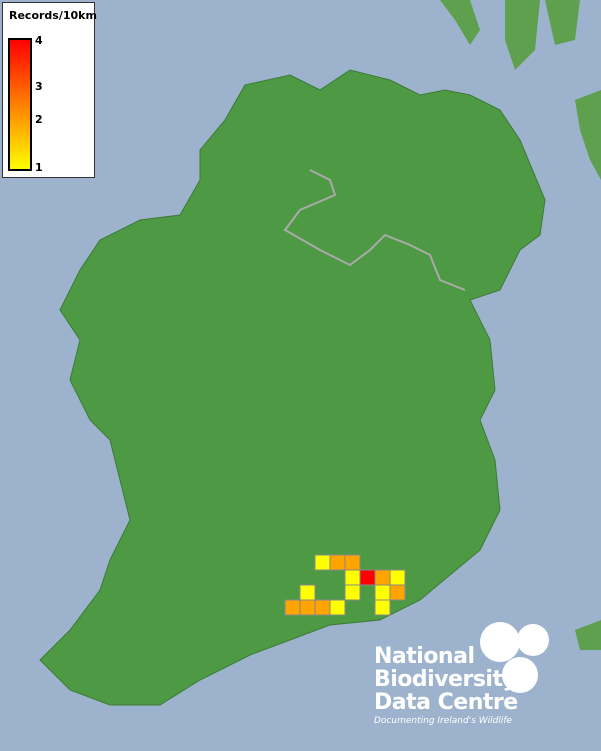  I want to click on logo-line-3: Data Centre, so click(446, 702).